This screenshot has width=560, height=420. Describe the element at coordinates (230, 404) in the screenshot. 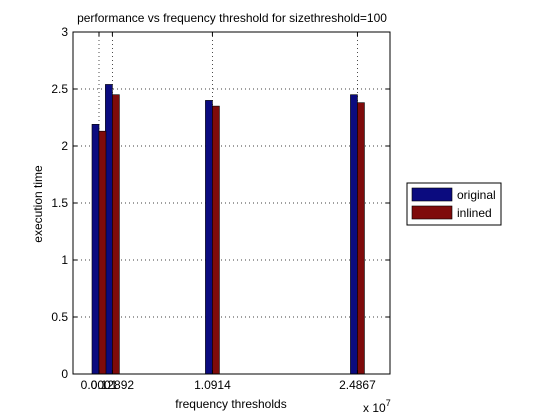

I see `x-axis-label: frequency thresholds` at that location.